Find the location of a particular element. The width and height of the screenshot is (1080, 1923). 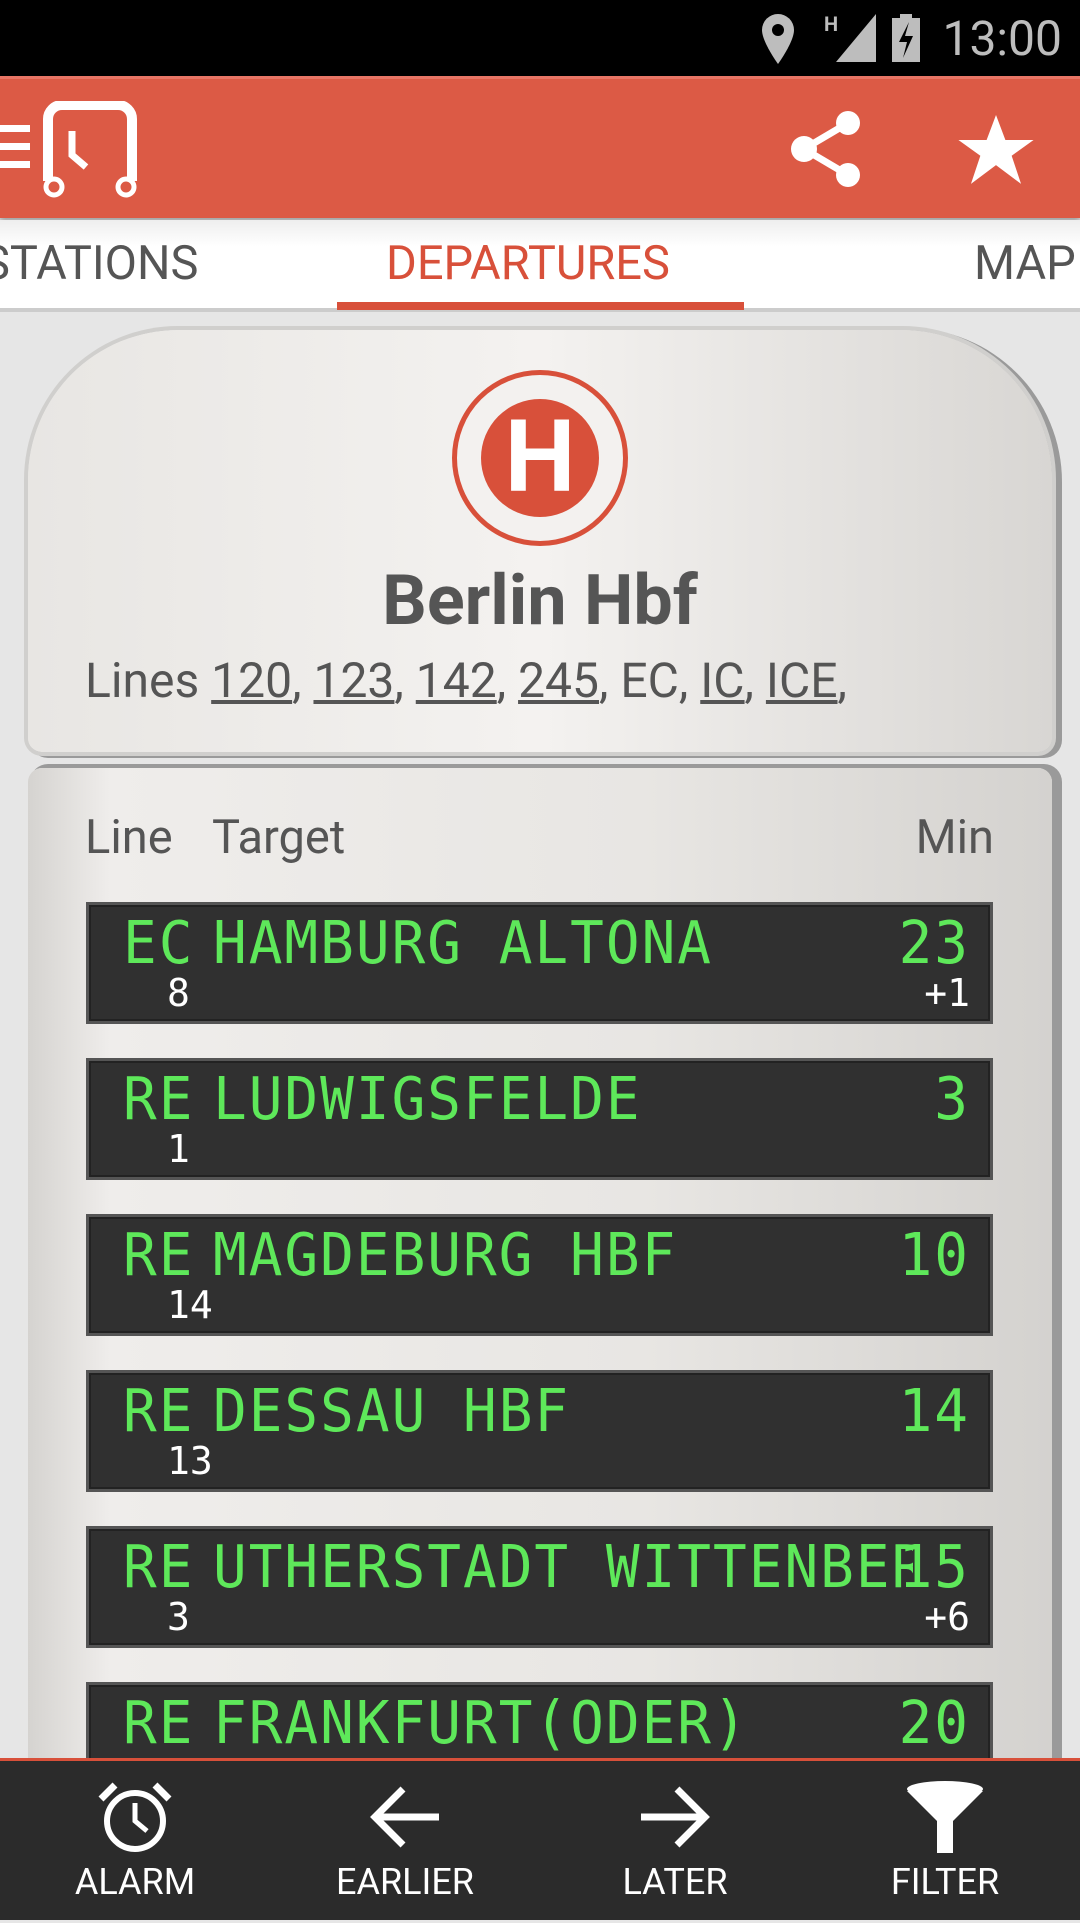

later-label: LATER is located at coordinates (675, 1882).